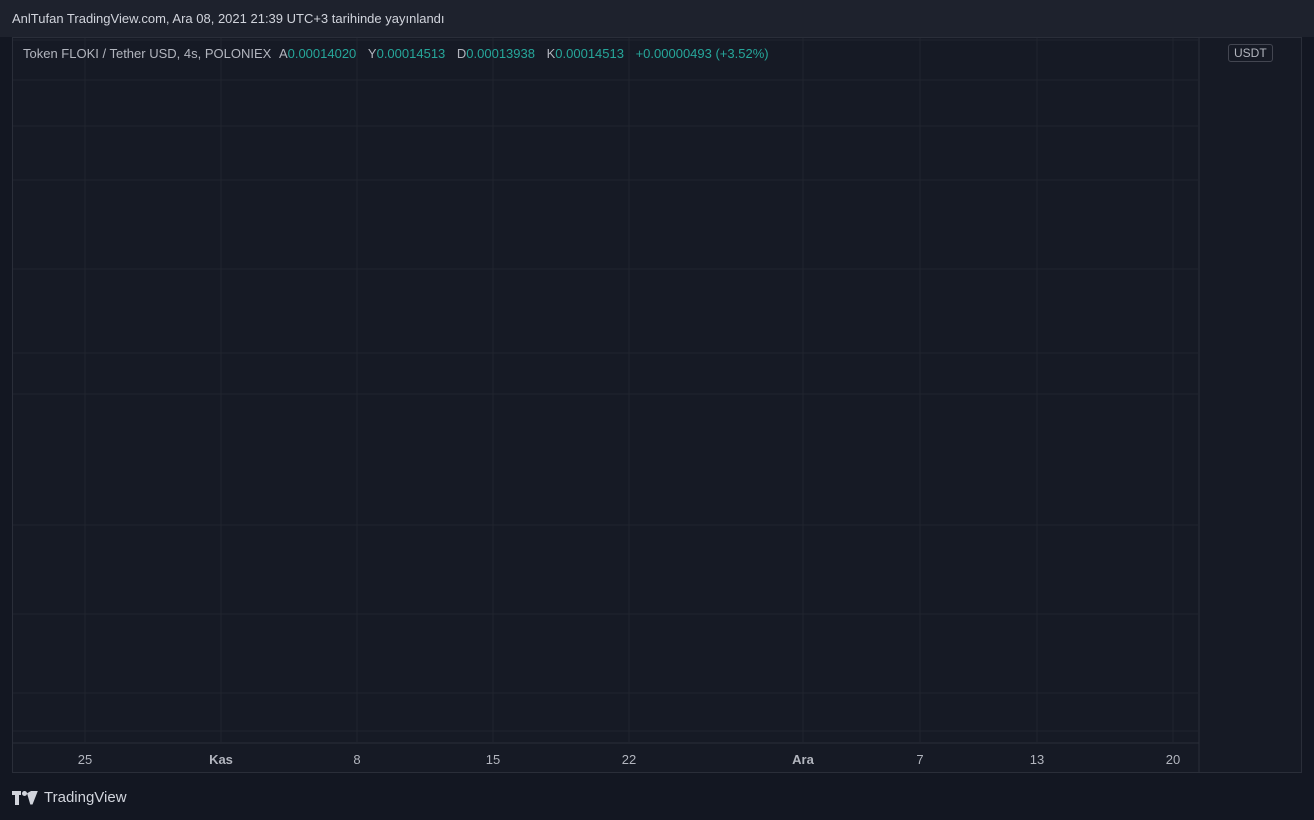  What do you see at coordinates (657, 797) in the screenshot?
I see `footer` at bounding box center [657, 797].